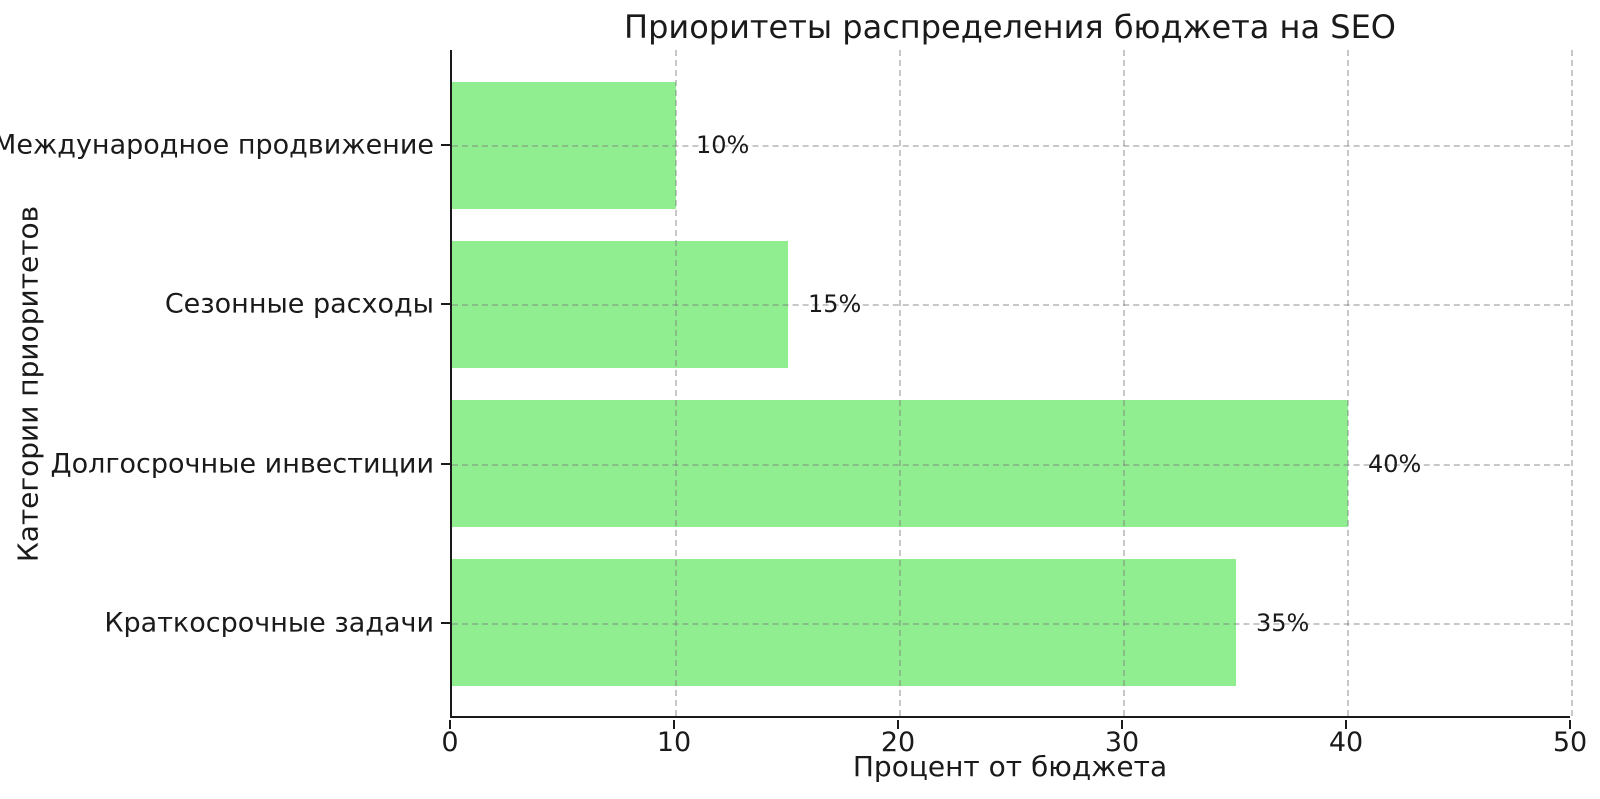 This screenshot has height=799, width=1600. I want to click on y-axis-label: Категории приоритетов, so click(28, 384).